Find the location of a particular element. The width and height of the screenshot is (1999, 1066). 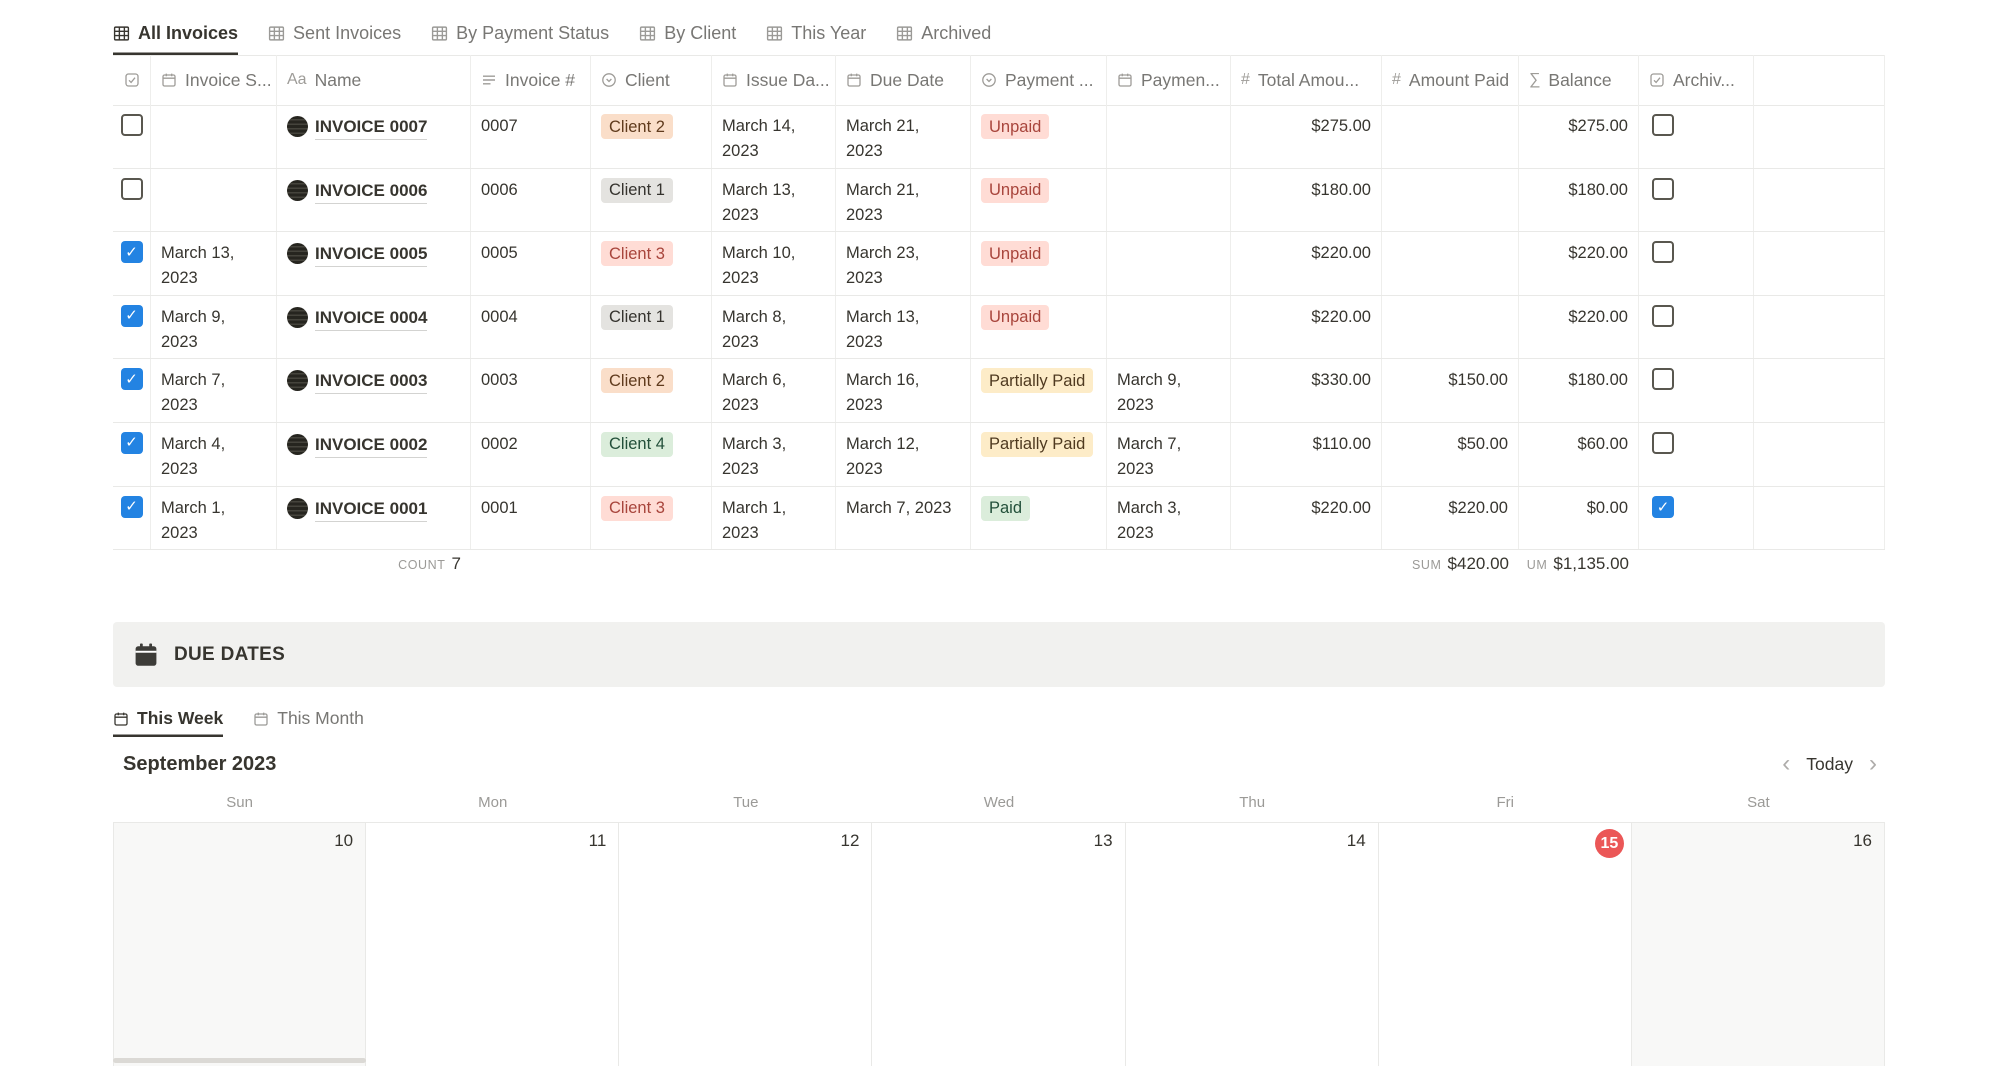

column-header-client: Client is located at coordinates (651, 80).